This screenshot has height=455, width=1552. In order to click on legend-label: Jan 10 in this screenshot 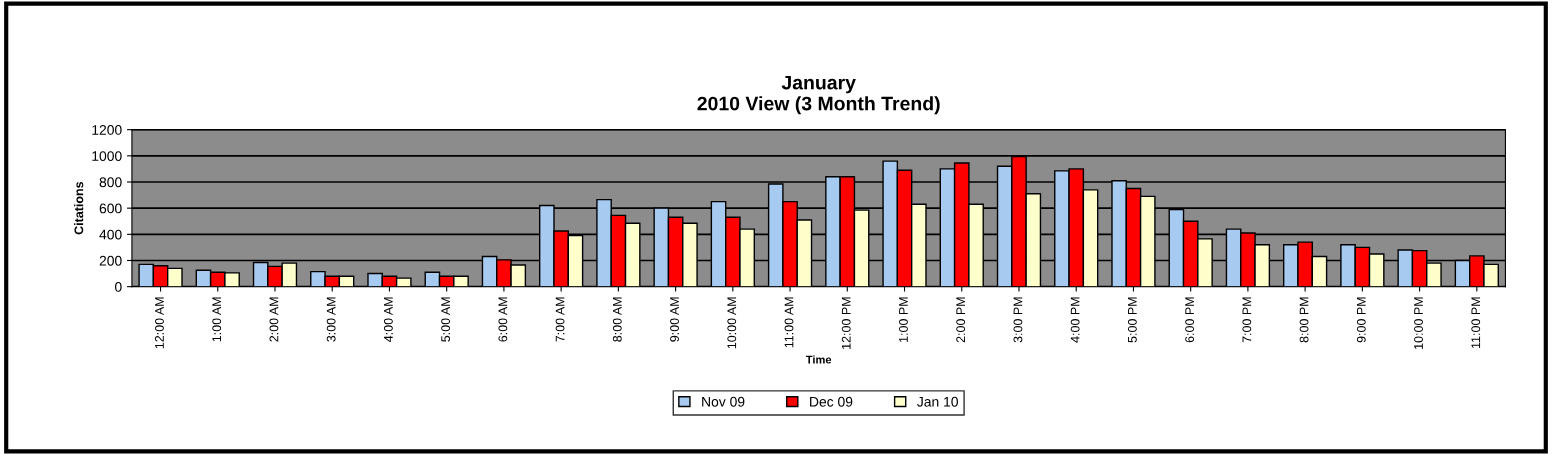, I will do `click(937, 401)`.